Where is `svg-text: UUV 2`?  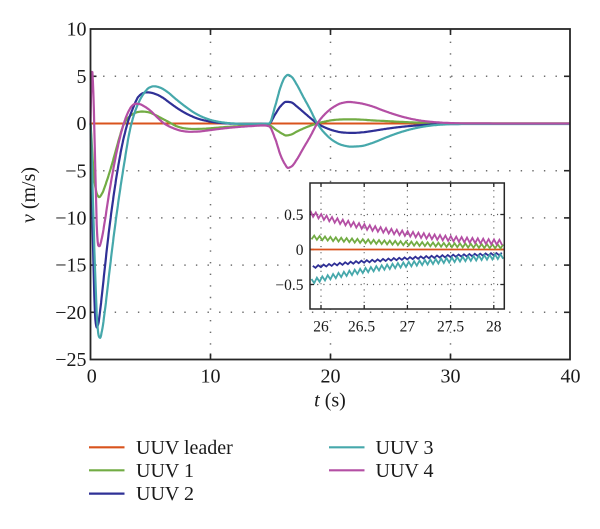 svg-text: UUV 2 is located at coordinates (165, 494).